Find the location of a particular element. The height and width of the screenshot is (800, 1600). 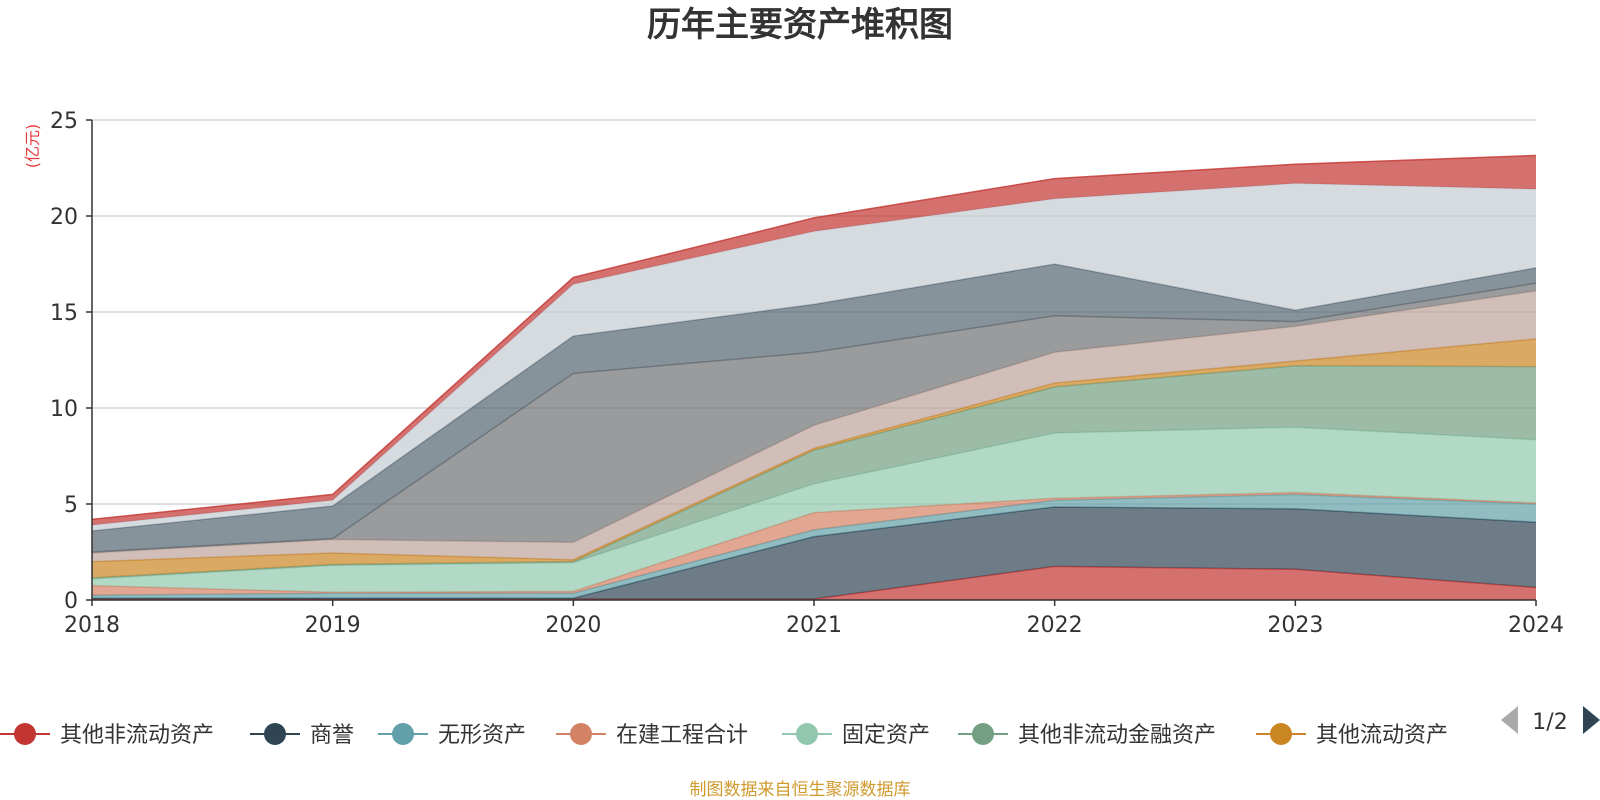

y-tick-labels: 0 5 10 15 20 25 is located at coordinates (64, 361).